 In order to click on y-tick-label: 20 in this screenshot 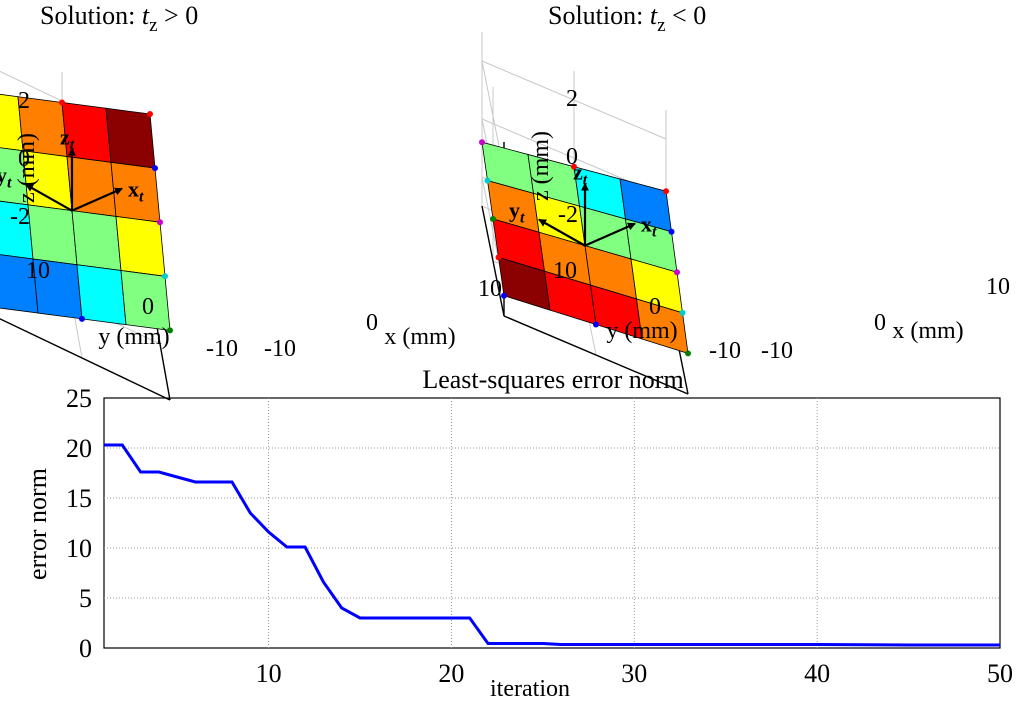, I will do `click(79, 448)`.